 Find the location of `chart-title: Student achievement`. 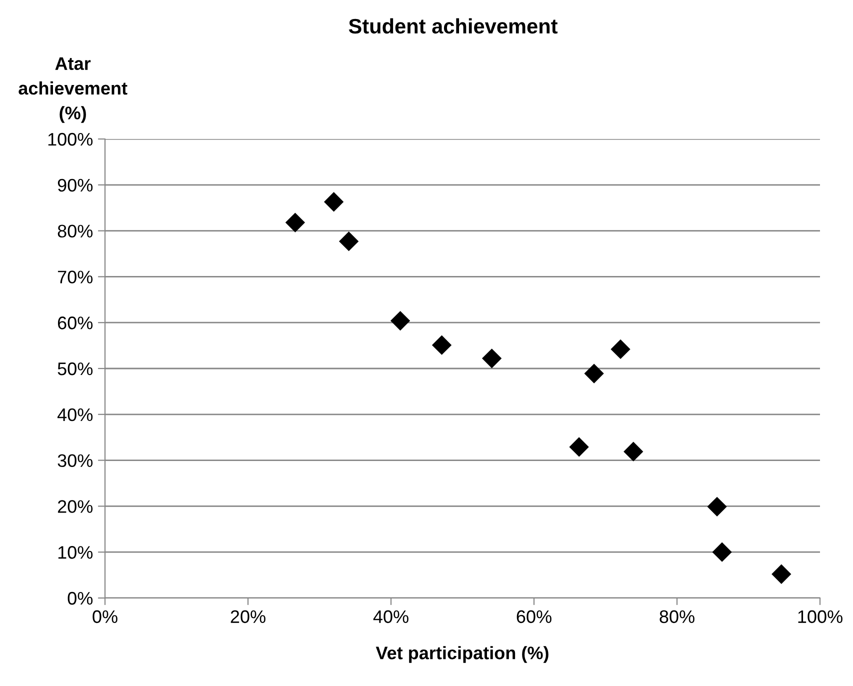

chart-title: Student achievement is located at coordinates (453, 26).